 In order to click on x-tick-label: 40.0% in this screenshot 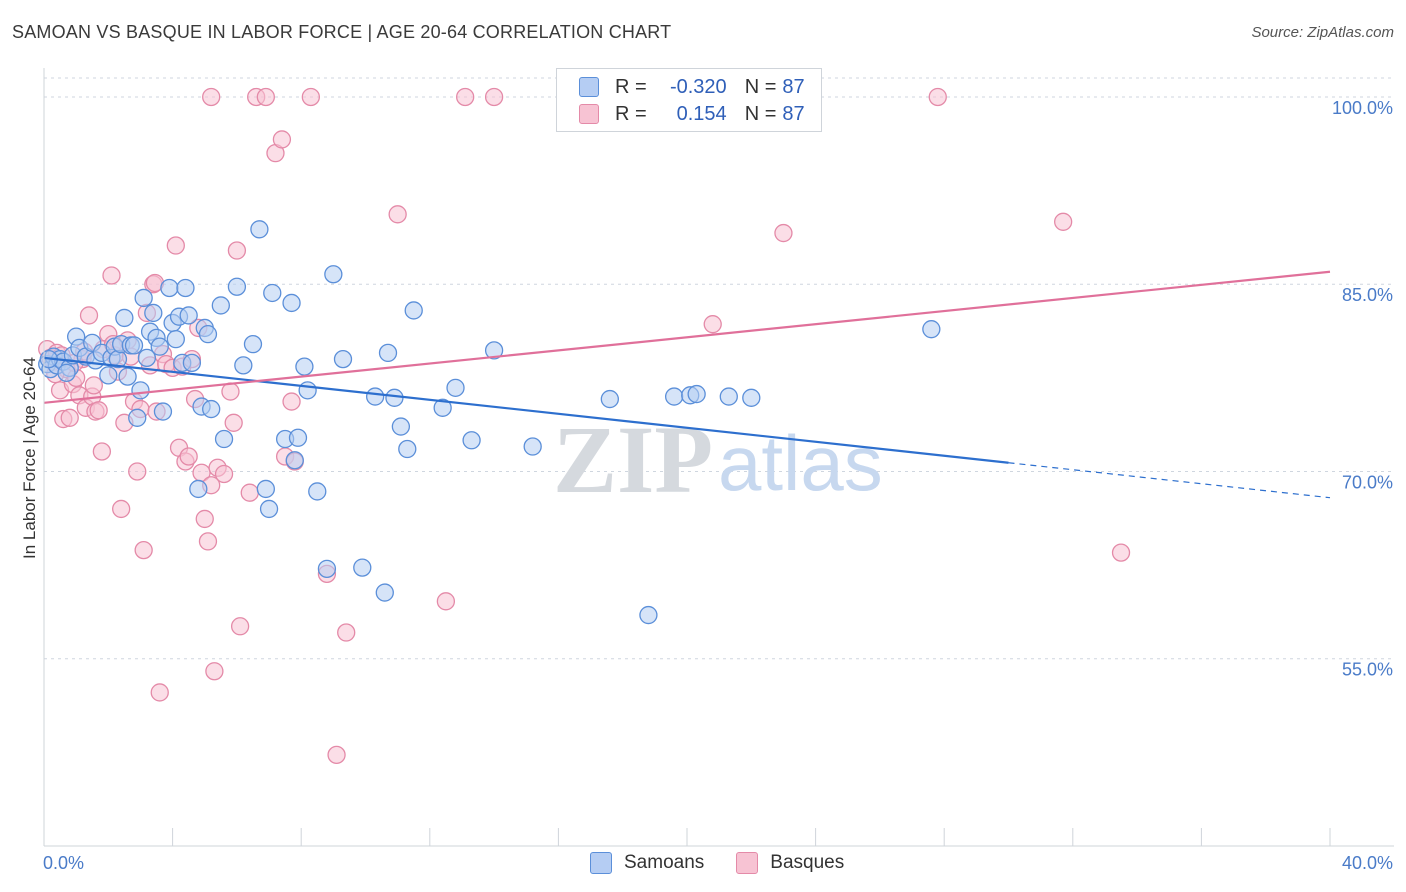, I will do `click(1367, 863)`.